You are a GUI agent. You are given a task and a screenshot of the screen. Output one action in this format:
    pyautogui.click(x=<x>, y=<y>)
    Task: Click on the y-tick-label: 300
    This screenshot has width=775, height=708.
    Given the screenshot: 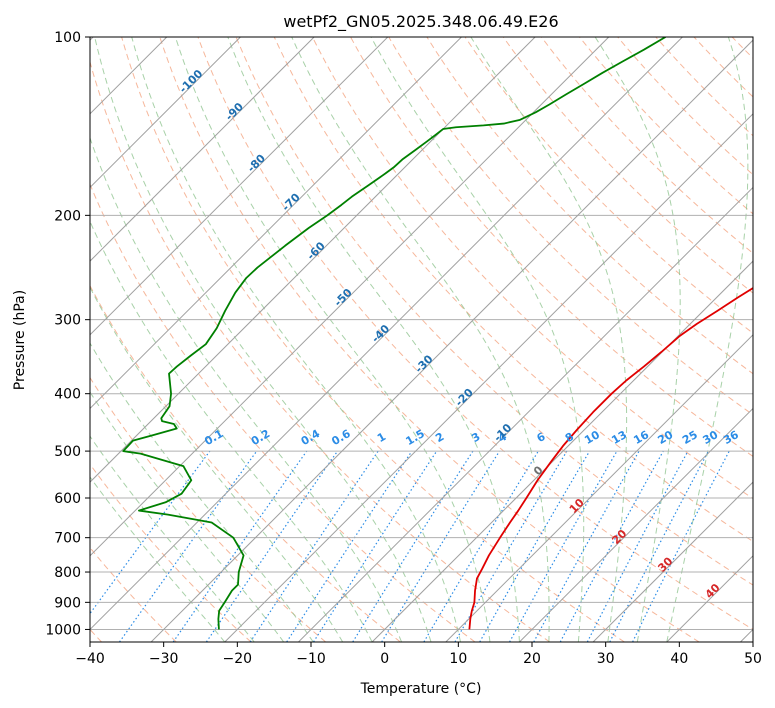 What is the action you would take?
    pyautogui.click(x=67, y=321)
    